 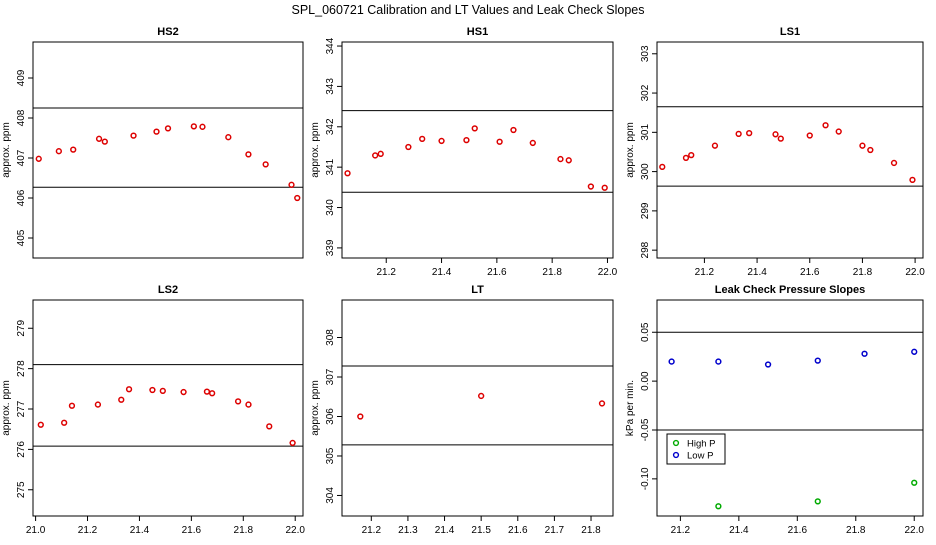 What do you see at coordinates (645, 429) in the screenshot?
I see `y-tick-label: -0.05` at bounding box center [645, 429].